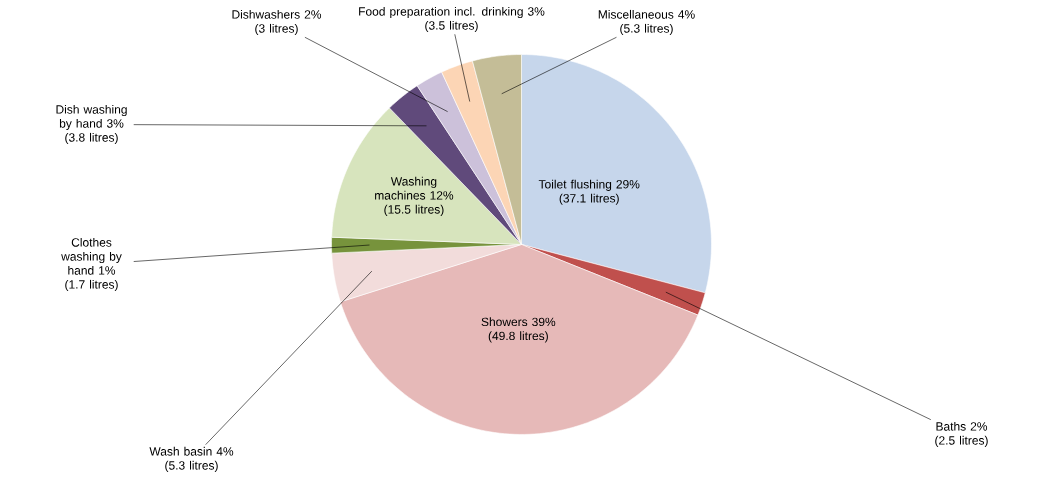 The height and width of the screenshot is (489, 1043). What do you see at coordinates (646, 14) in the screenshot?
I see `slice-label: Miscellaneous 4%` at bounding box center [646, 14].